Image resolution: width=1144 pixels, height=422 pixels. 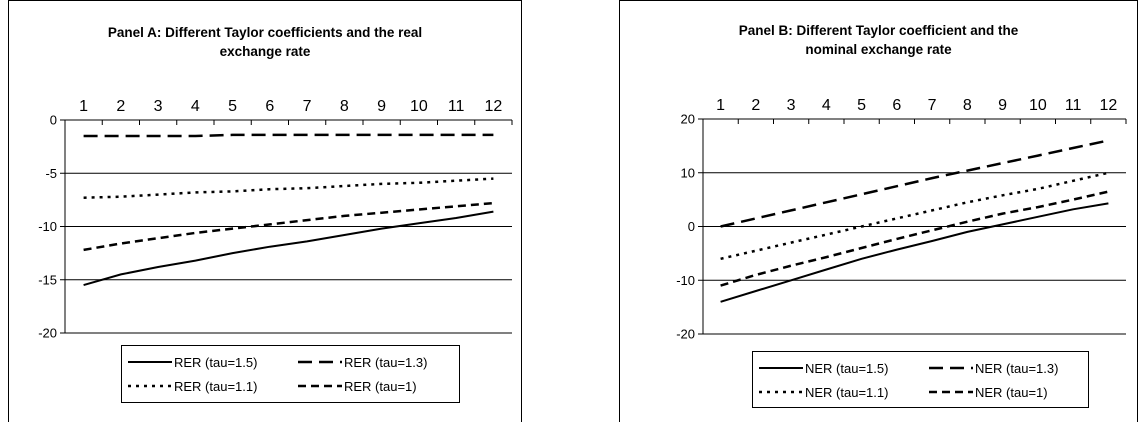 I want to click on legend-label: RER (tau=1.1), so click(x=216, y=386).